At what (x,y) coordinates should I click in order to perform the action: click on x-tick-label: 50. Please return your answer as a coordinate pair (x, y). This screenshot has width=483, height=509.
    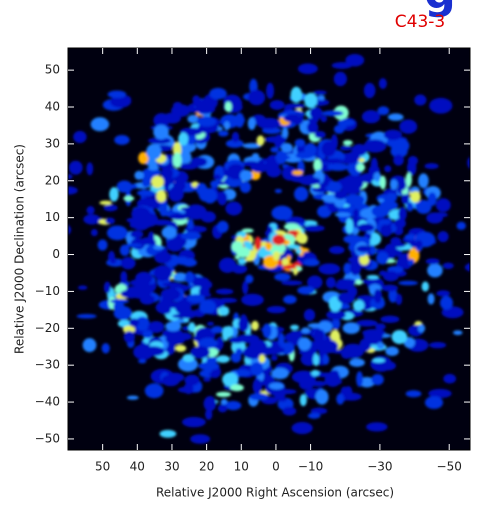
    Looking at the image, I should click on (102, 467).